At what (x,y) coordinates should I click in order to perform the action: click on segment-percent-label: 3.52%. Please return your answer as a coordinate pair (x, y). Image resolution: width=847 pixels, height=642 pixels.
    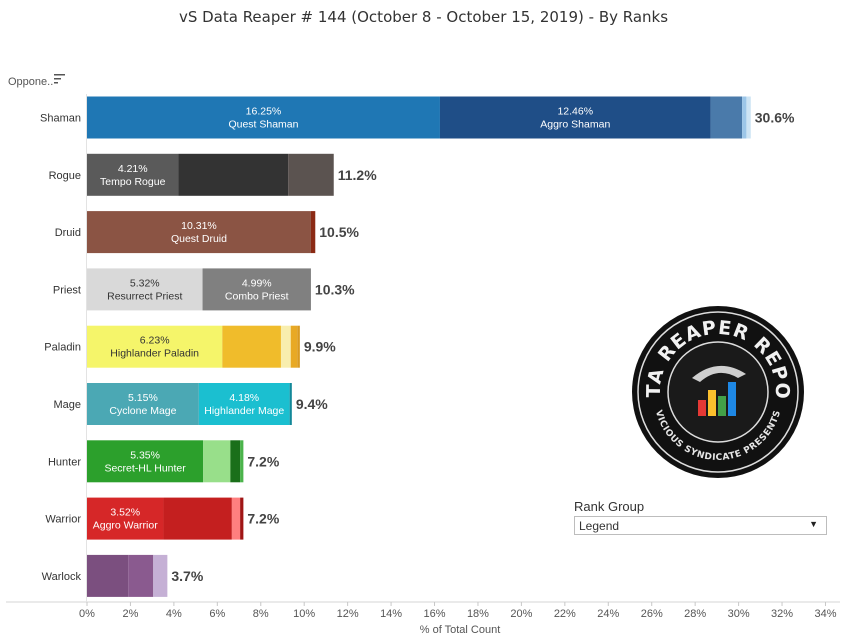
    Looking at the image, I should click on (125, 513).